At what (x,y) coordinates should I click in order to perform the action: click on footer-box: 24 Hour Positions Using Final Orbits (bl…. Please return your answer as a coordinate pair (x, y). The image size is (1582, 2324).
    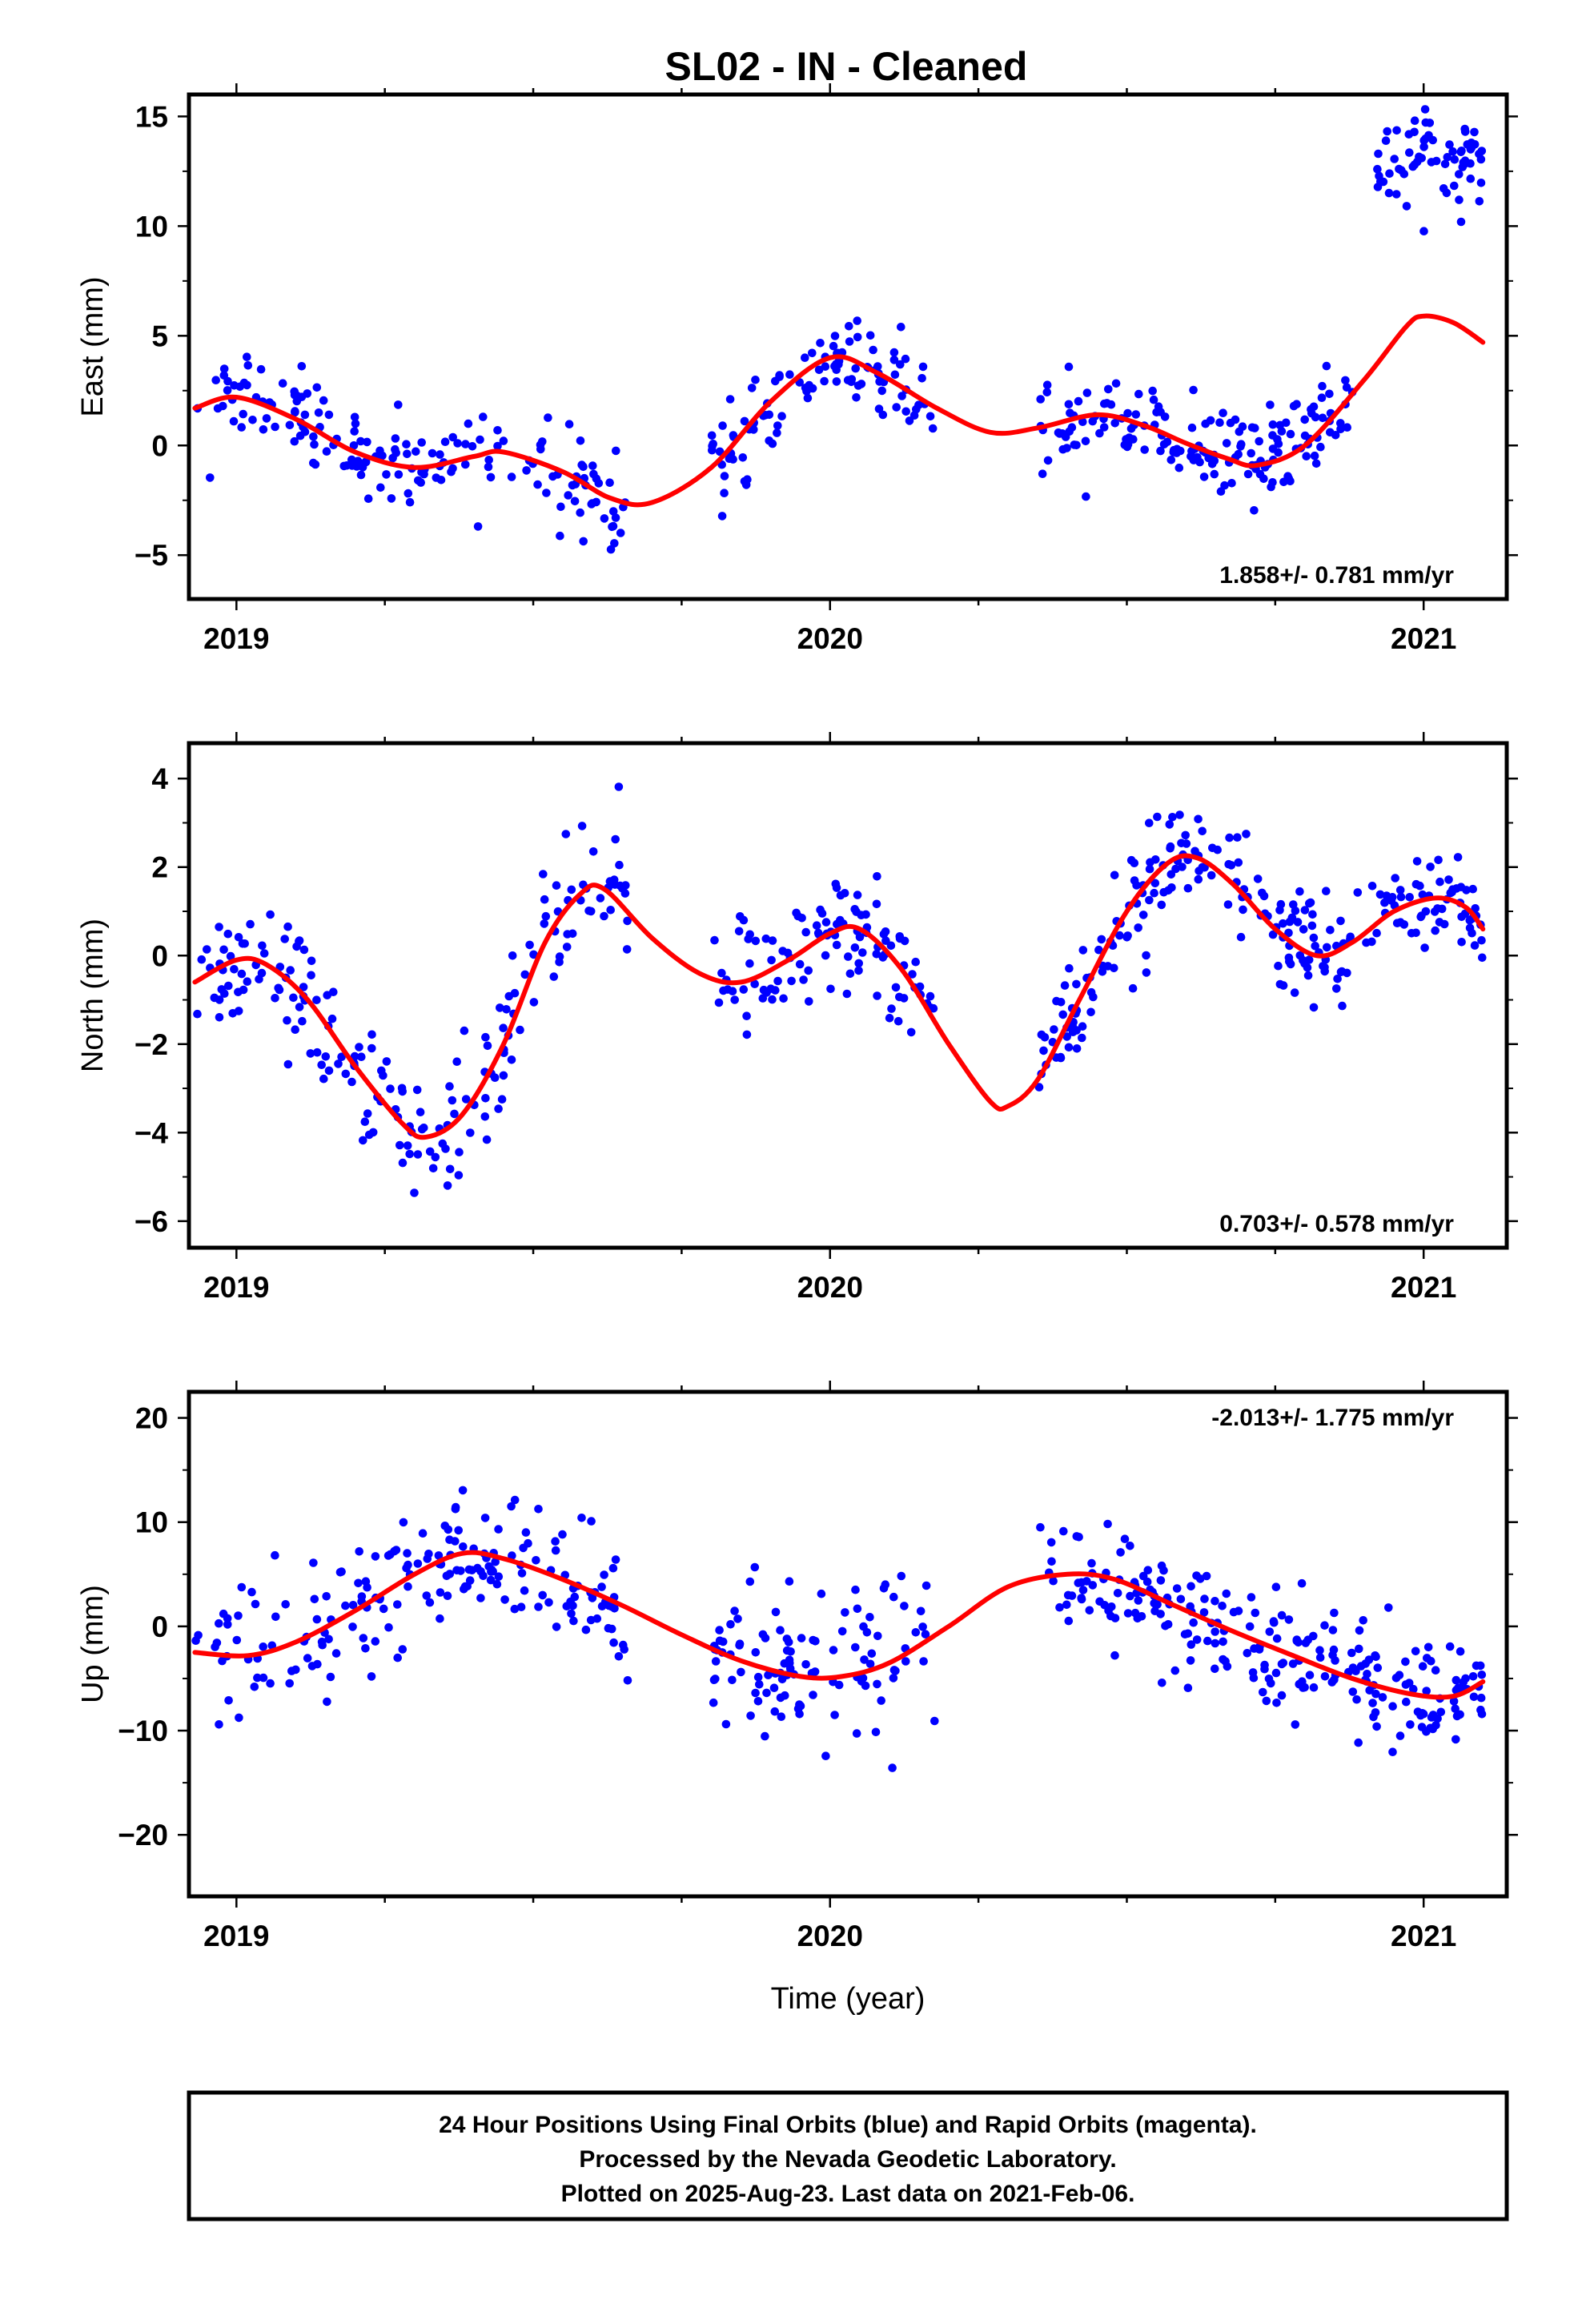
    Looking at the image, I should click on (848, 2155).